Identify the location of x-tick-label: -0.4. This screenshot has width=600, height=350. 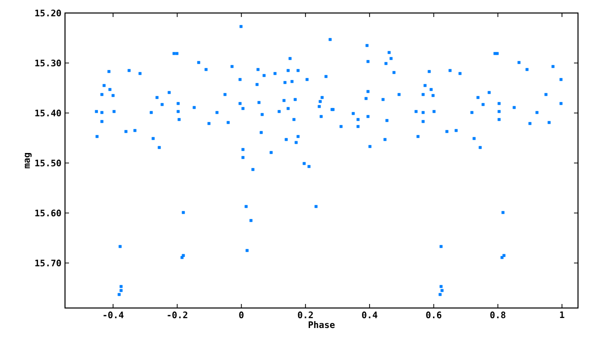
(114, 315).